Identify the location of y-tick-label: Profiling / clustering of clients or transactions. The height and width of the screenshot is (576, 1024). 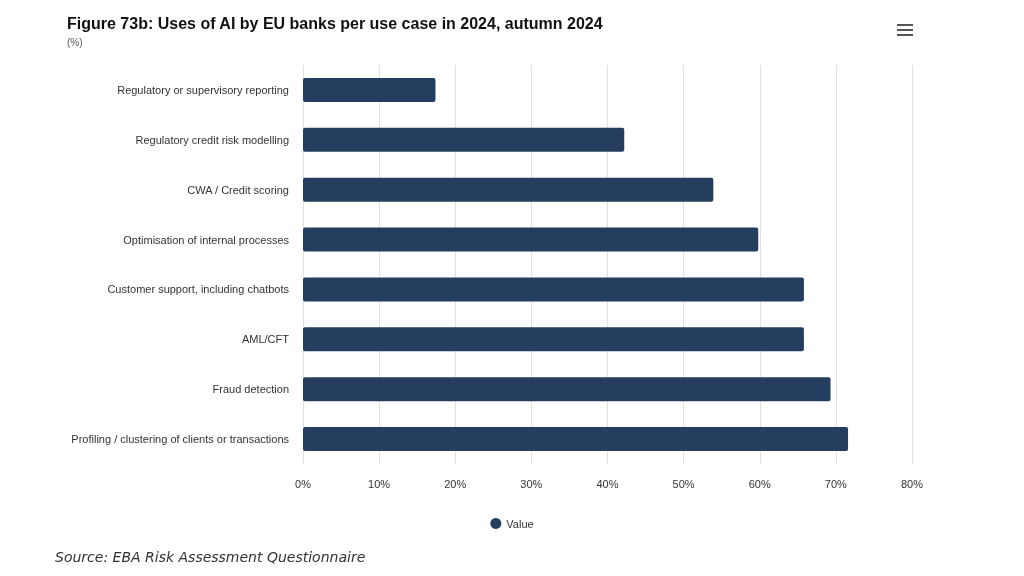
(180, 439).